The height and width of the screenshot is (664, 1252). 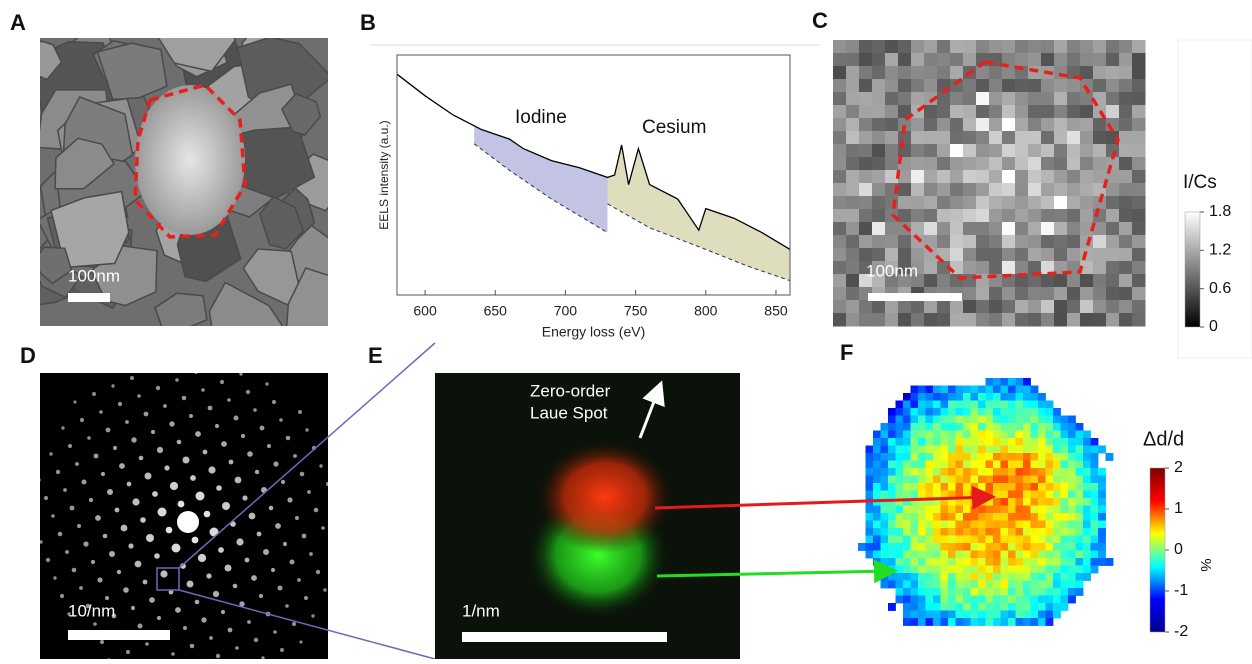 I want to click on scale-bar, so click(x=564, y=637).